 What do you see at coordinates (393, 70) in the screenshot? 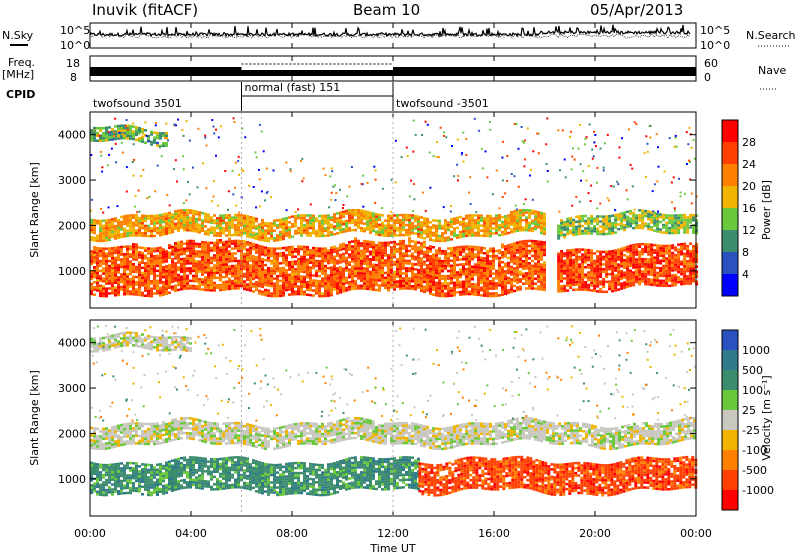
I see `freq-trace` at bounding box center [393, 70].